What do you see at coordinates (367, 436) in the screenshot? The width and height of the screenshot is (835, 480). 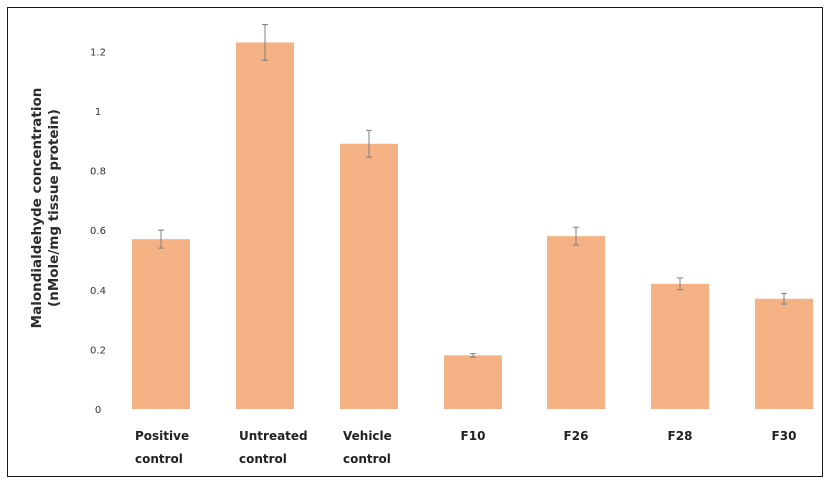 I see `category-label: Vehicle` at bounding box center [367, 436].